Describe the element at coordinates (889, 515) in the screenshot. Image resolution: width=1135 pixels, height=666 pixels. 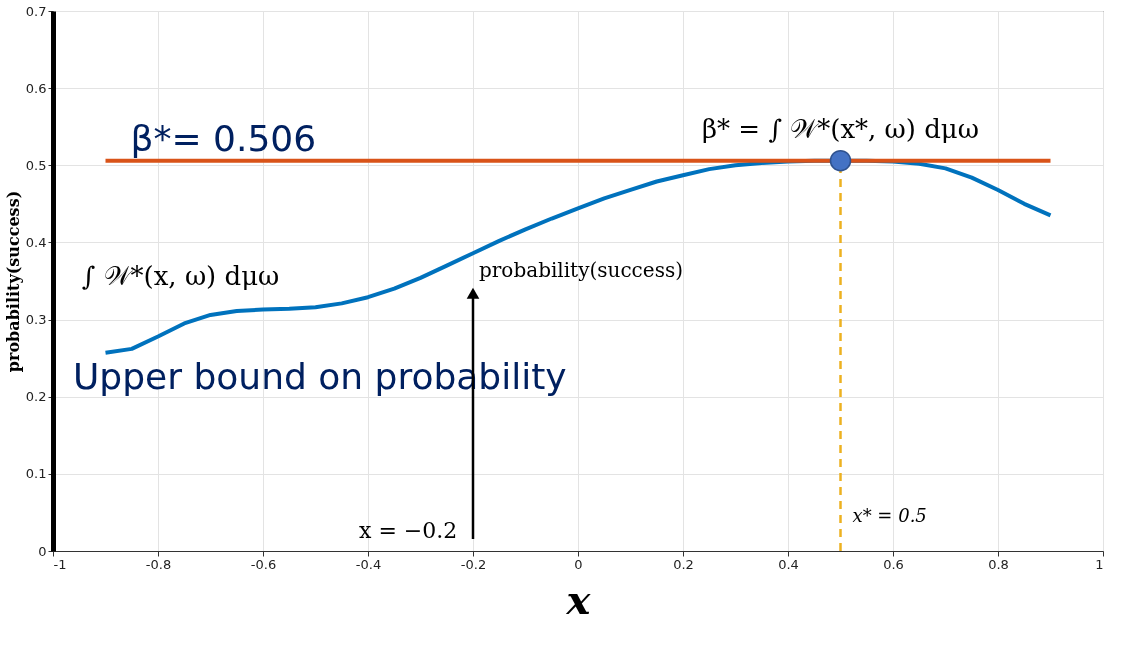
I see `ref-line-label: x* = 0.5` at that location.